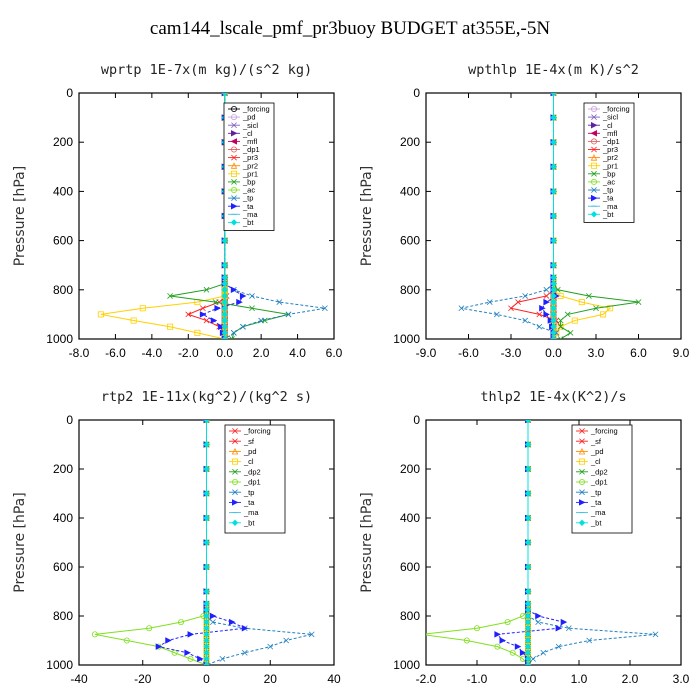 The height and width of the screenshot is (700, 700). I want to click on legend-box, so click(602, 479).